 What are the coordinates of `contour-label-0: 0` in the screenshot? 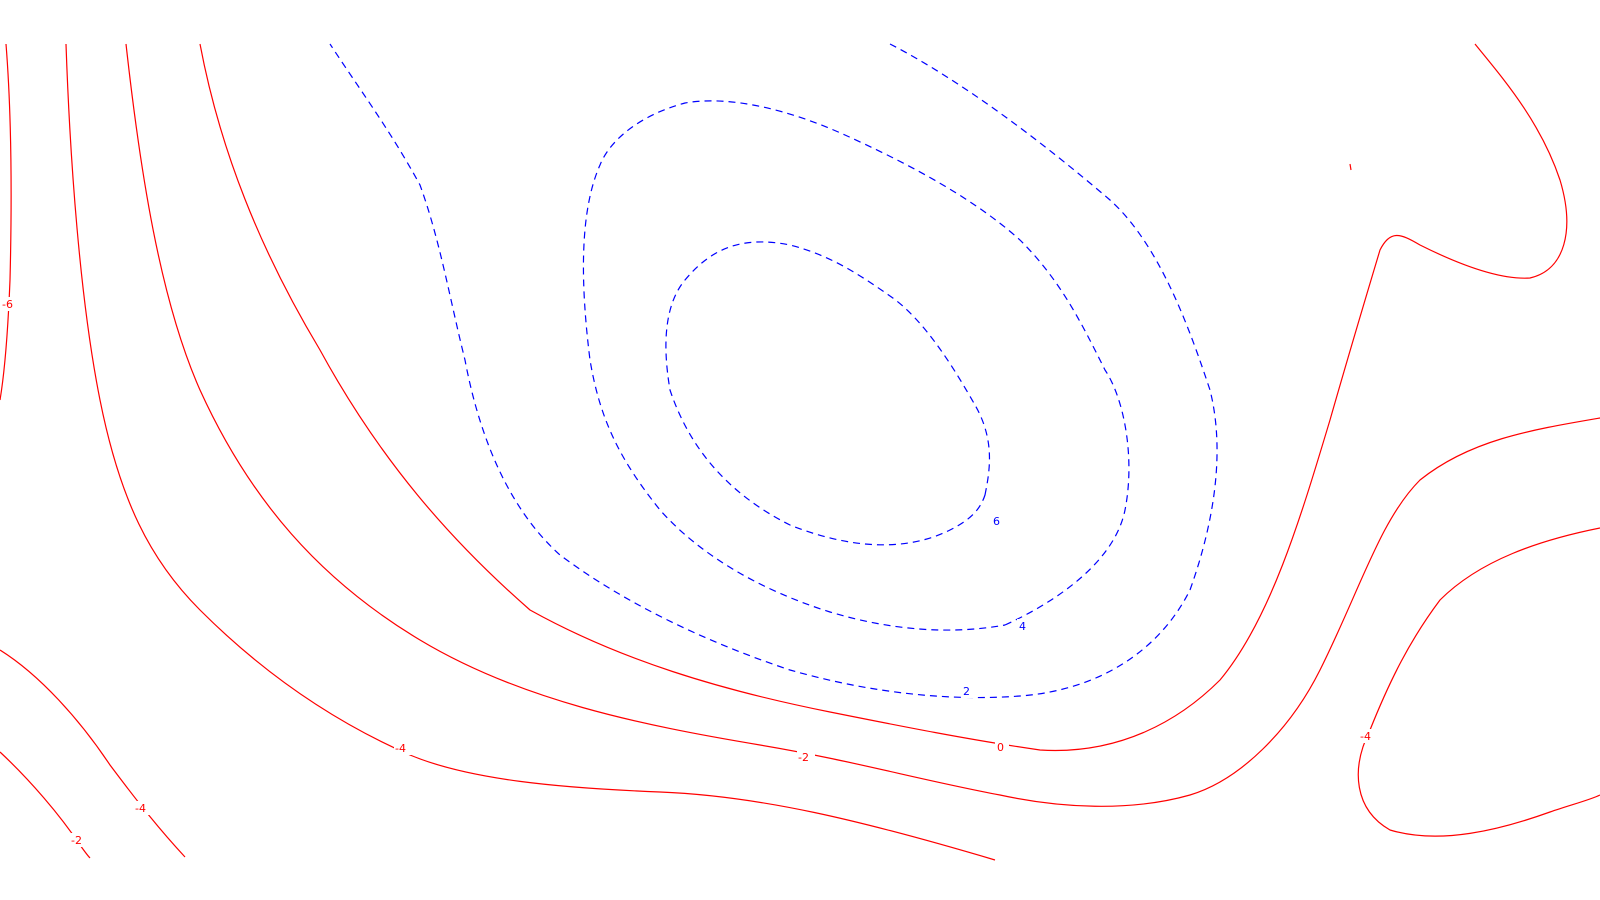 It's located at (1000, 747).